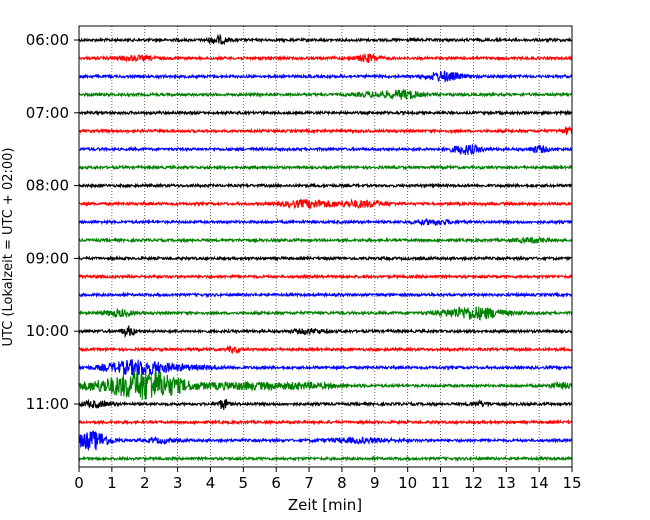  I want to click on y-tick-label: 08:00, so click(47, 186).